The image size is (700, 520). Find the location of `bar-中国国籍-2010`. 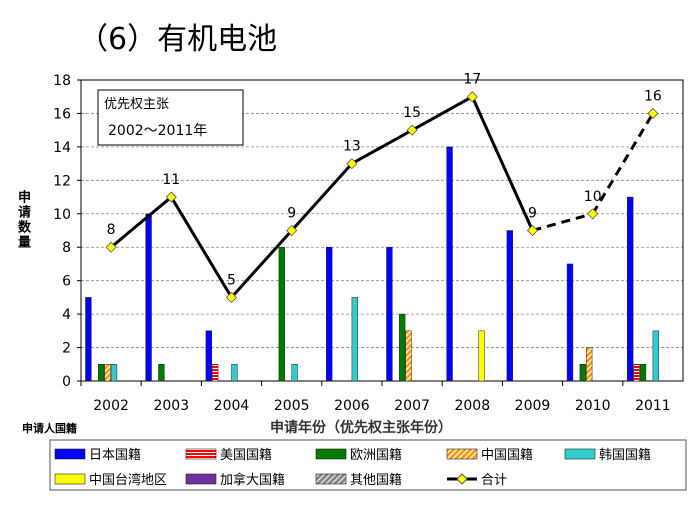

bar-中国国籍-2010 is located at coordinates (589, 364).